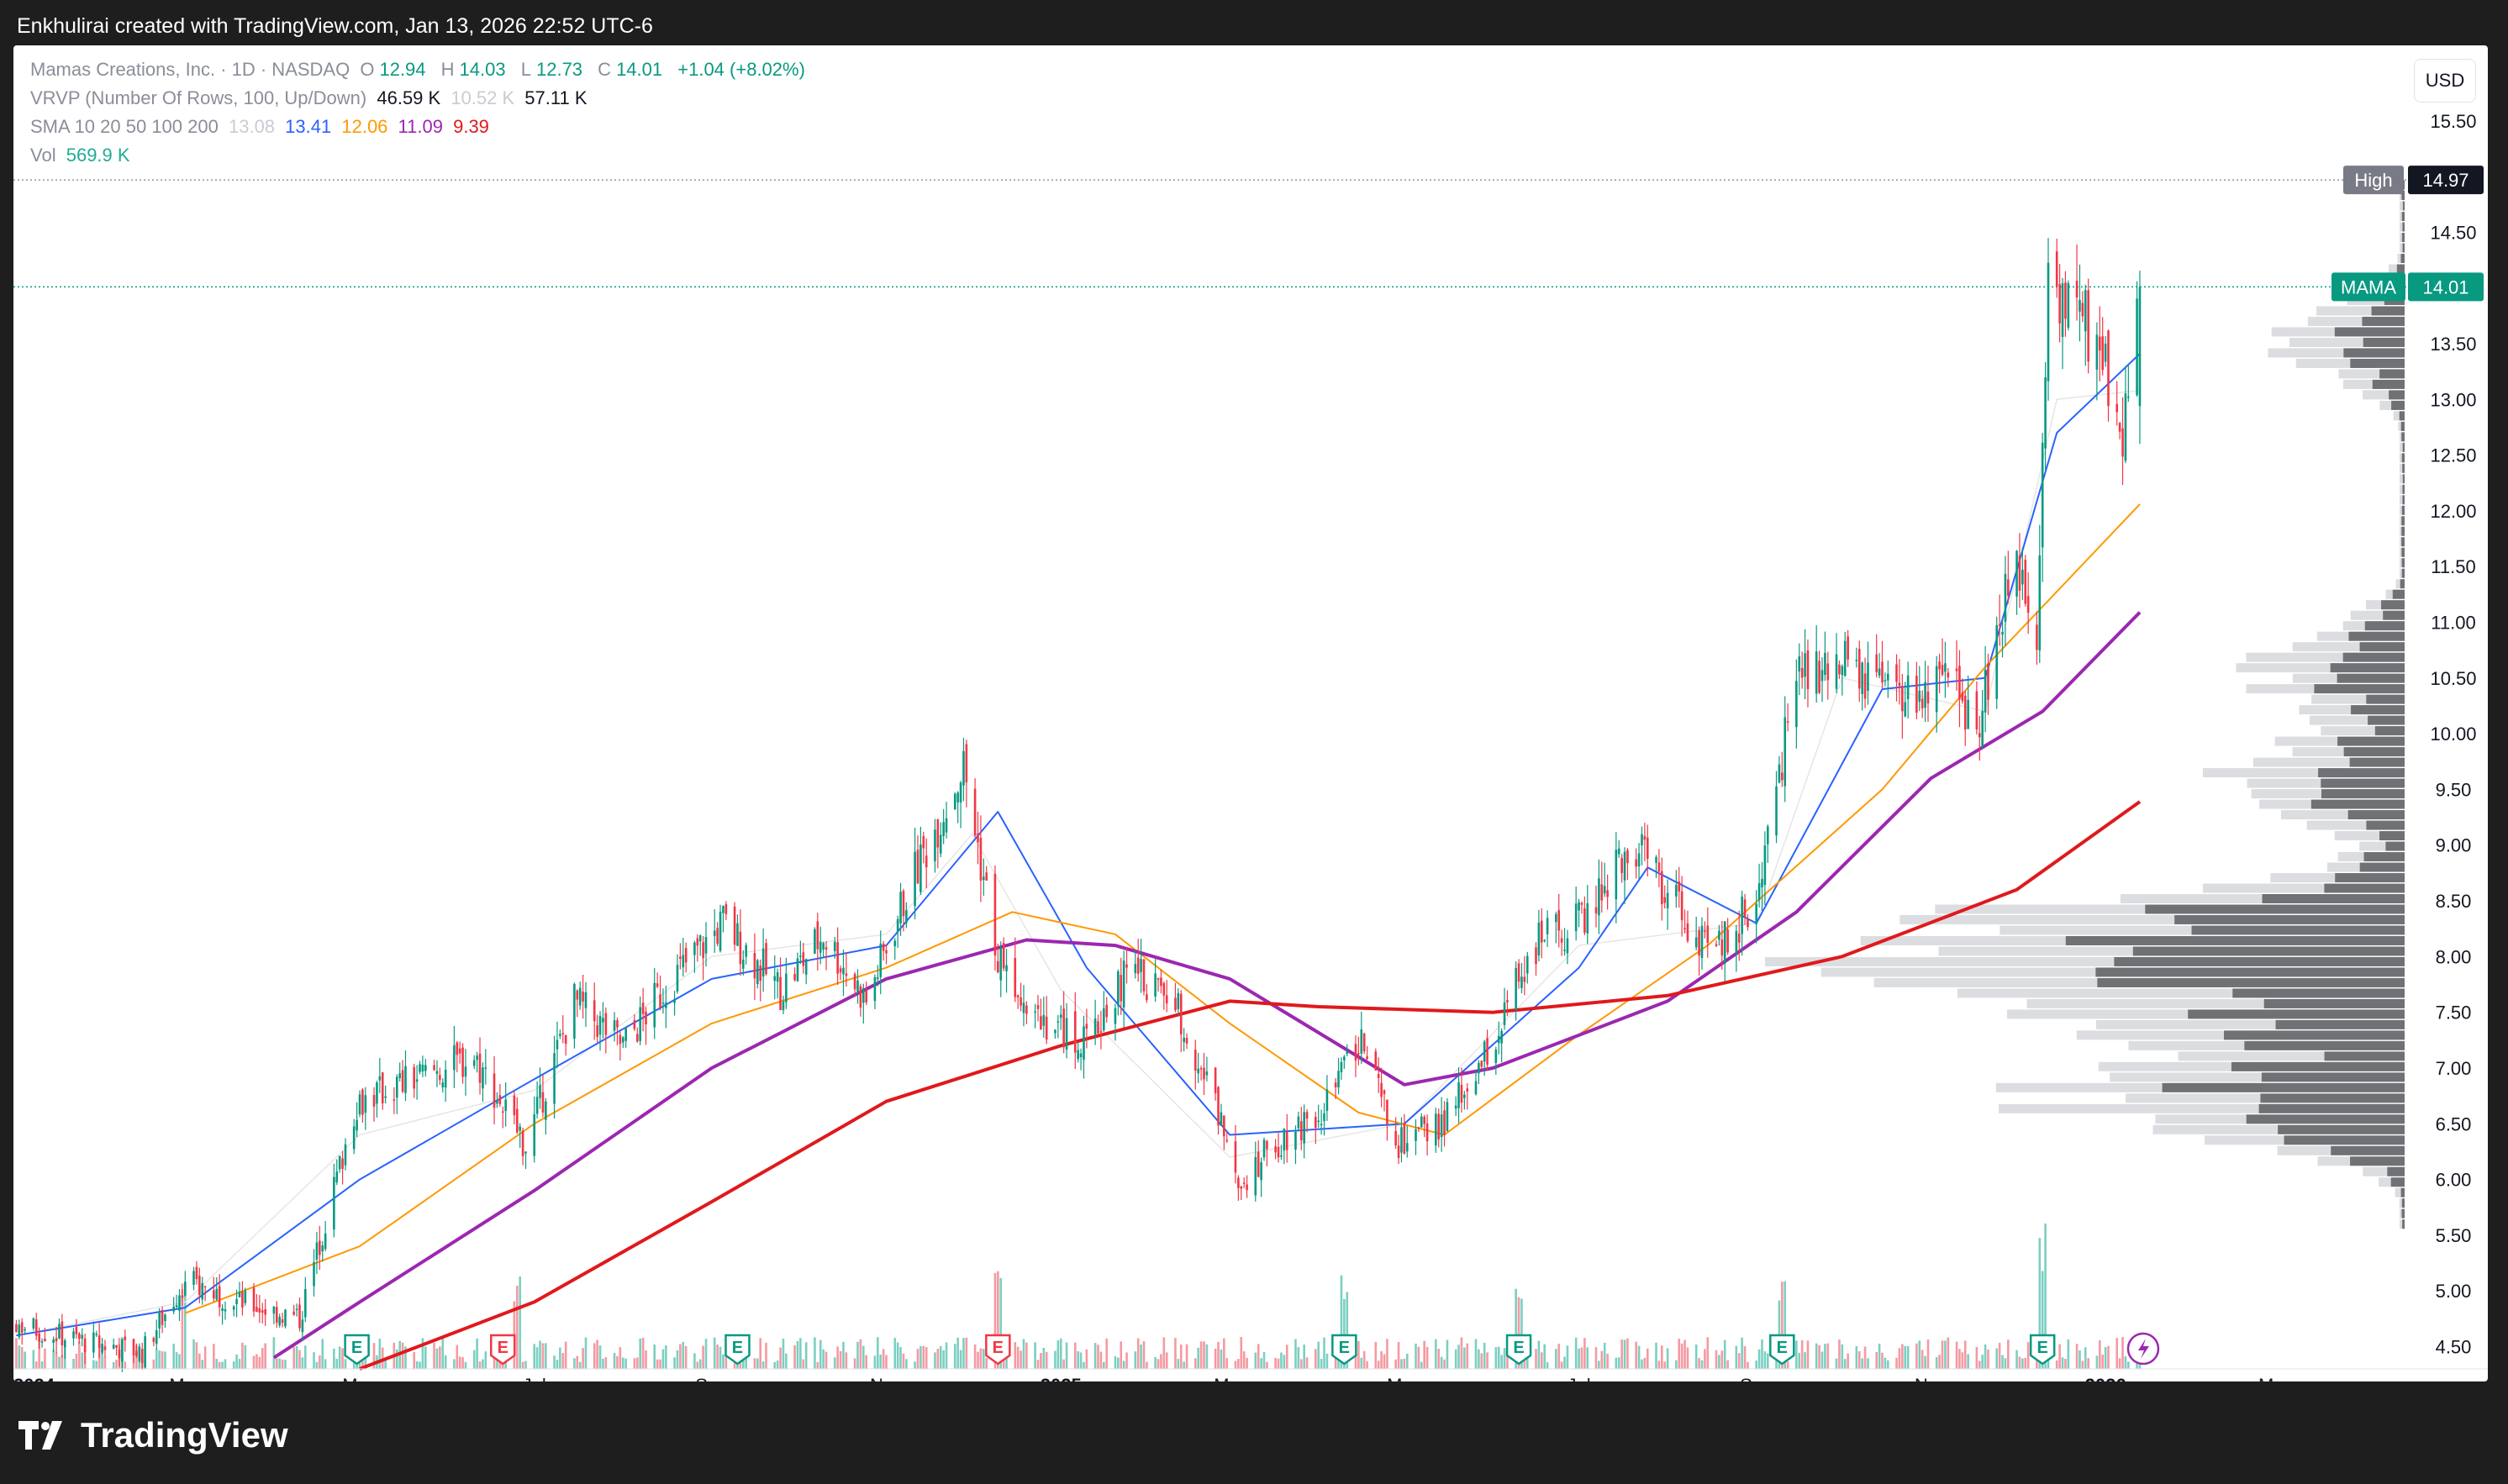 The image size is (2508, 1484). Describe the element at coordinates (1931, 1378) in the screenshot. I see `x-tick-label: Nov` at that location.